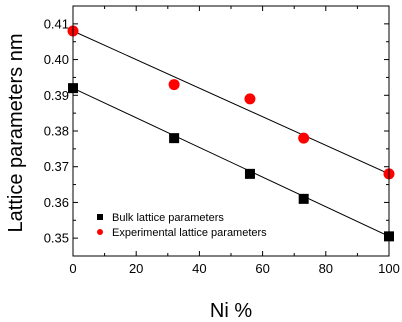 Image resolution: width=402 pixels, height=322 pixels. Describe the element at coordinates (56, 95) in the screenshot. I see `y-tick-label: 0.39` at that location.